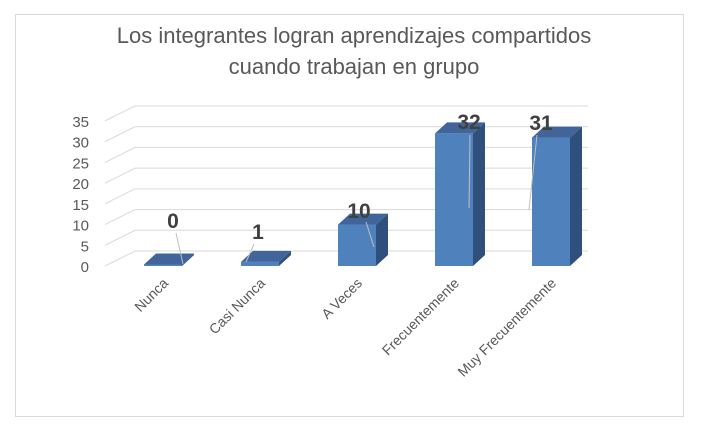  What do you see at coordinates (85, 246) in the screenshot?
I see `y-tick-label: 5` at bounding box center [85, 246].